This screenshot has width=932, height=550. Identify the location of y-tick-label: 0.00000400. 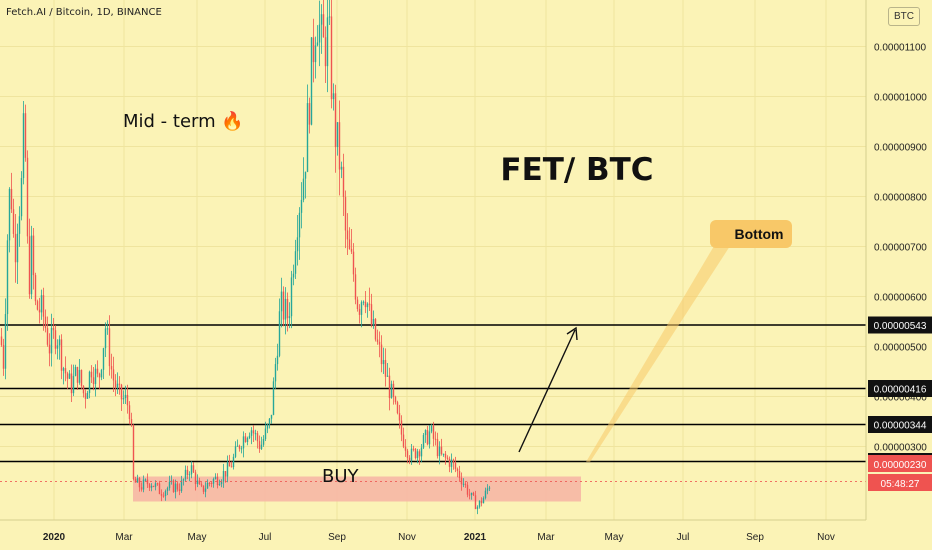
(900, 398).